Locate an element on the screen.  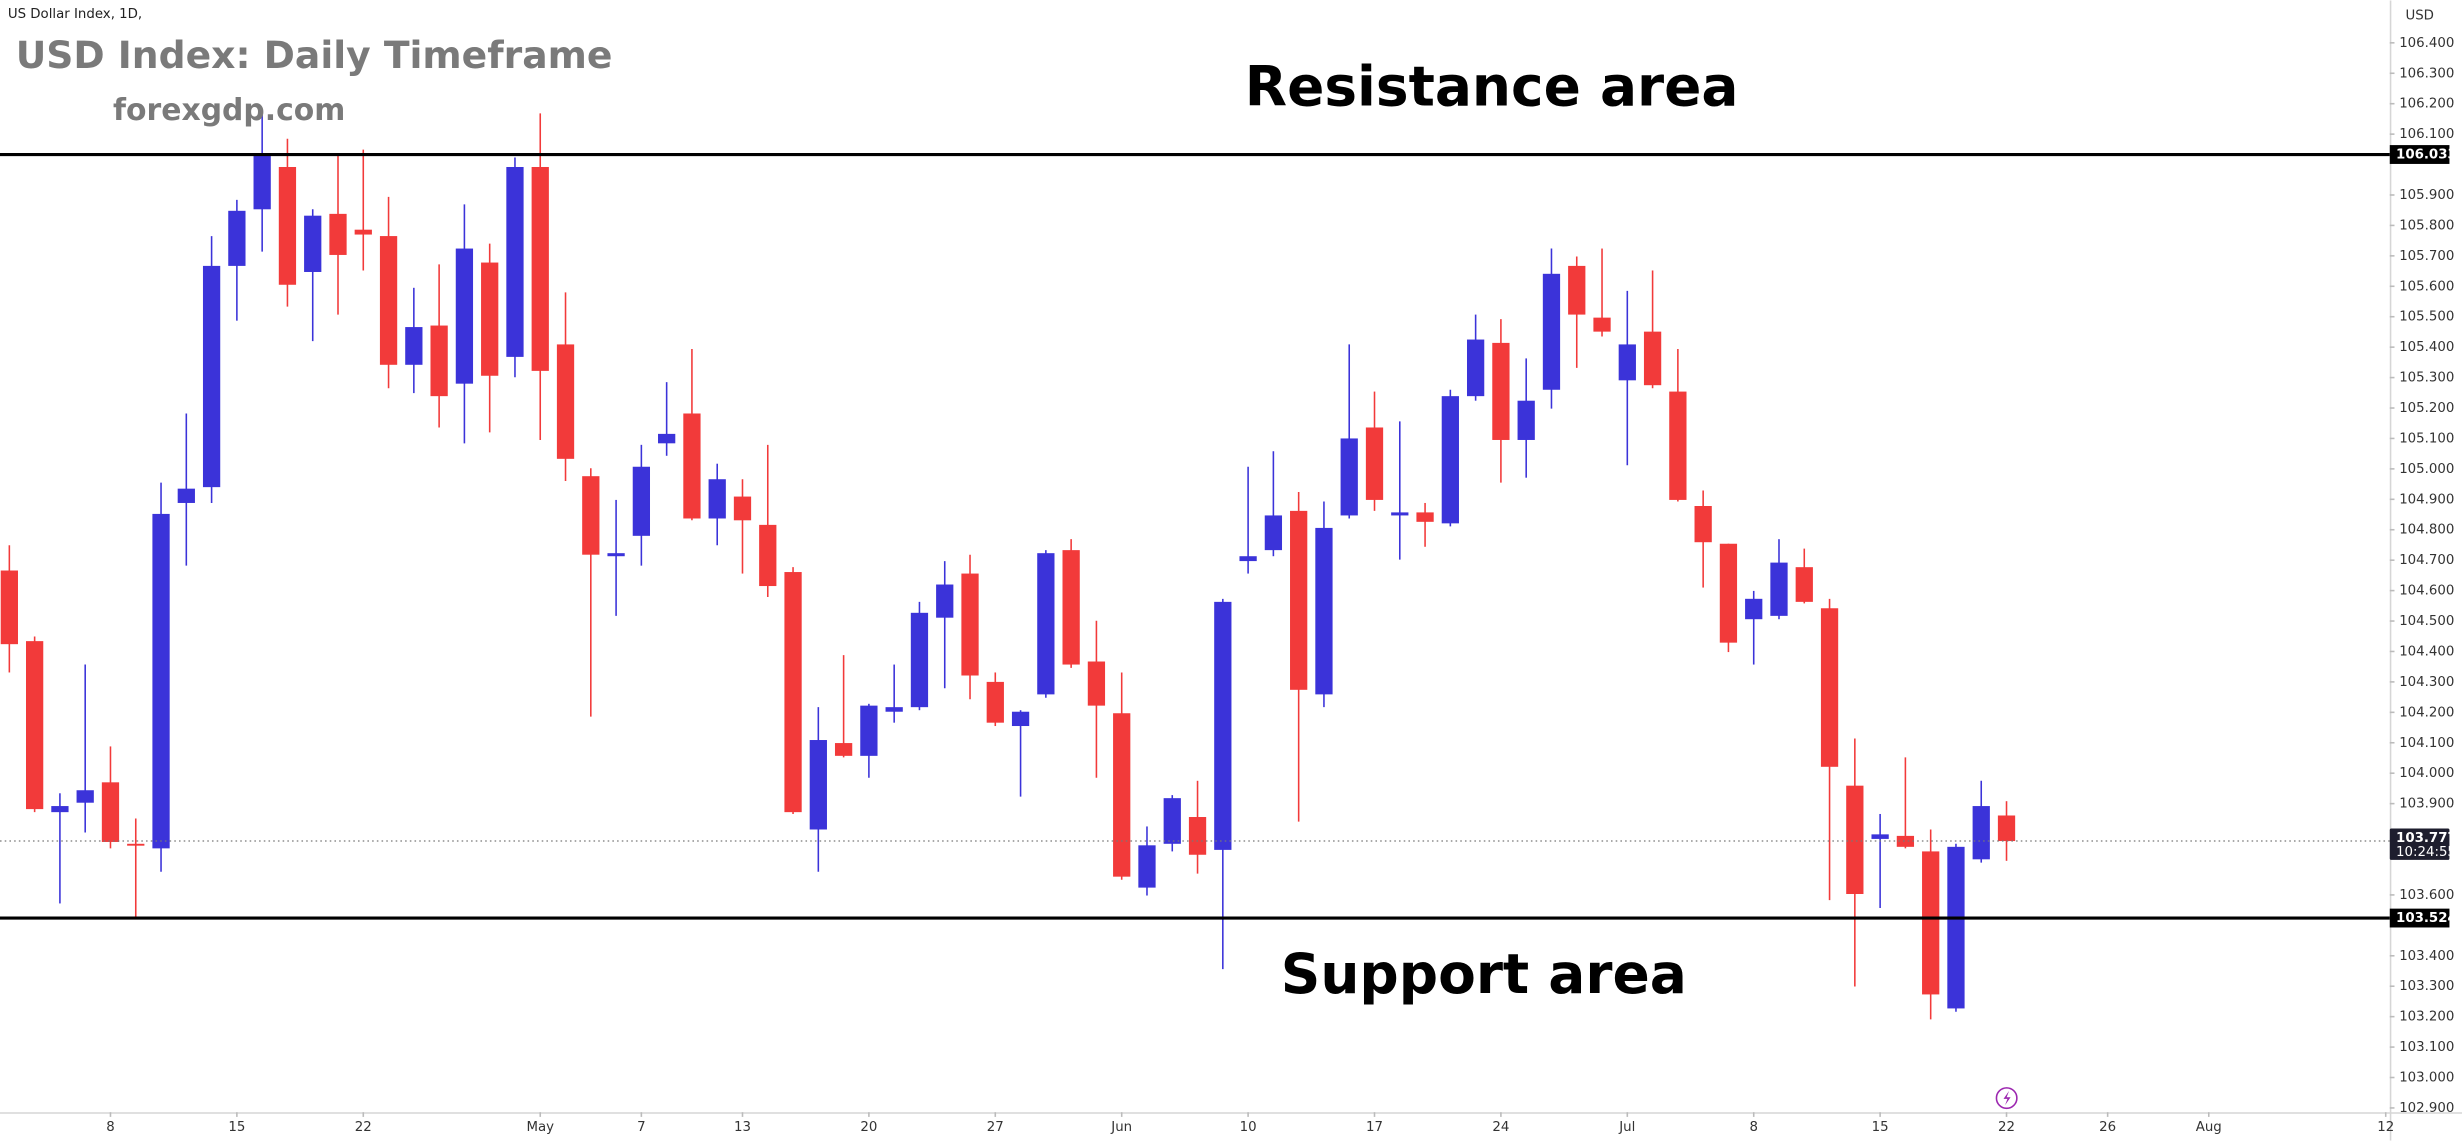
y-tick-label: 105.900 is located at coordinates (2426, 195).